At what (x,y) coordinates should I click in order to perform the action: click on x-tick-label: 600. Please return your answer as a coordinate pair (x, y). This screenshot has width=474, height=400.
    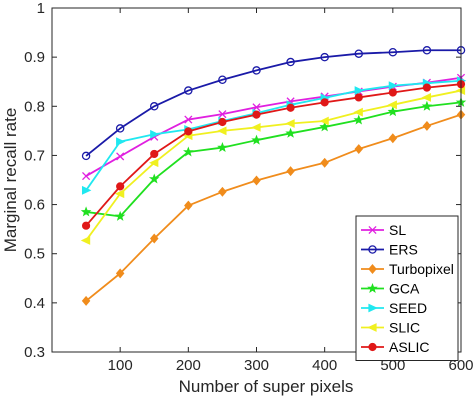
    Looking at the image, I should click on (460, 365).